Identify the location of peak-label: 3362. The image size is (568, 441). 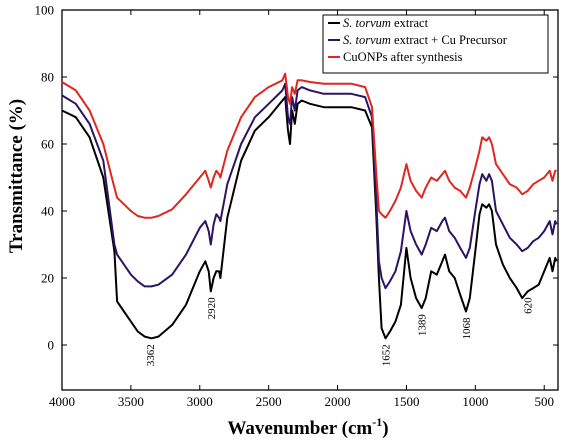
(151, 355).